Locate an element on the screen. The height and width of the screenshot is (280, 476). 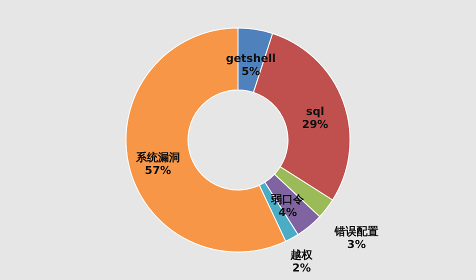
slice-label: 错误配置 is located at coordinates (356, 231).